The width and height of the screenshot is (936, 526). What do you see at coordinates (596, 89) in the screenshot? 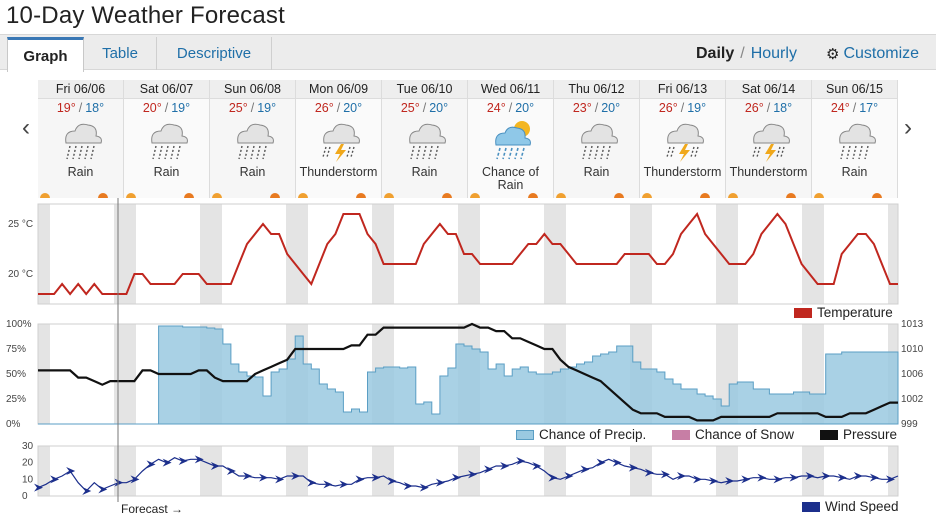
I see `day-date: Thu 06/12` at bounding box center [596, 89].